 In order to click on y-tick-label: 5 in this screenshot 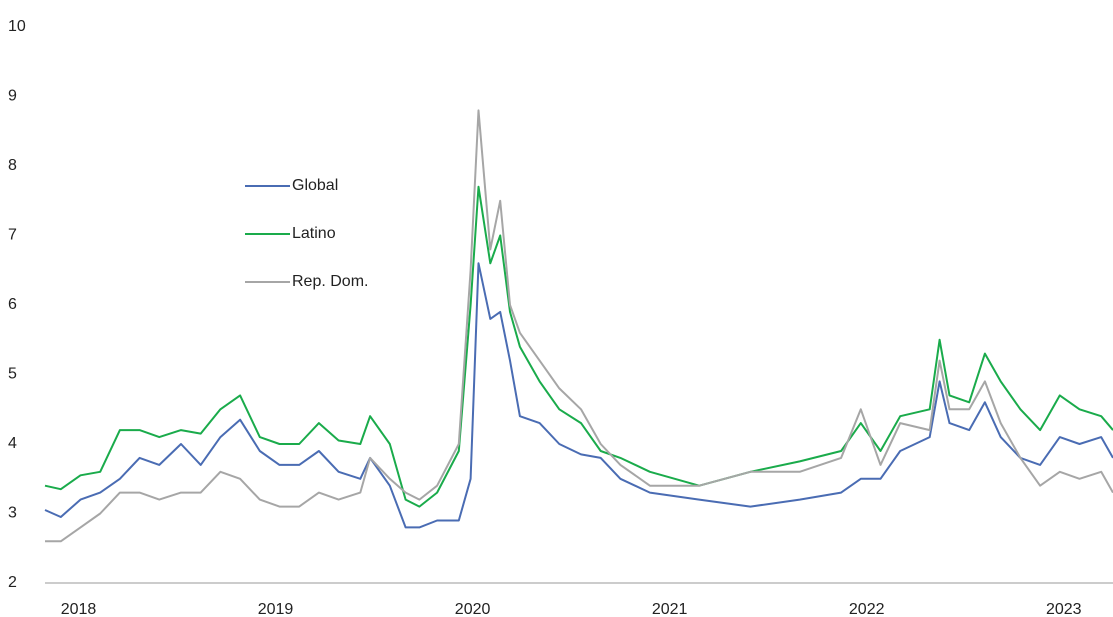, I will do `click(12, 374)`.